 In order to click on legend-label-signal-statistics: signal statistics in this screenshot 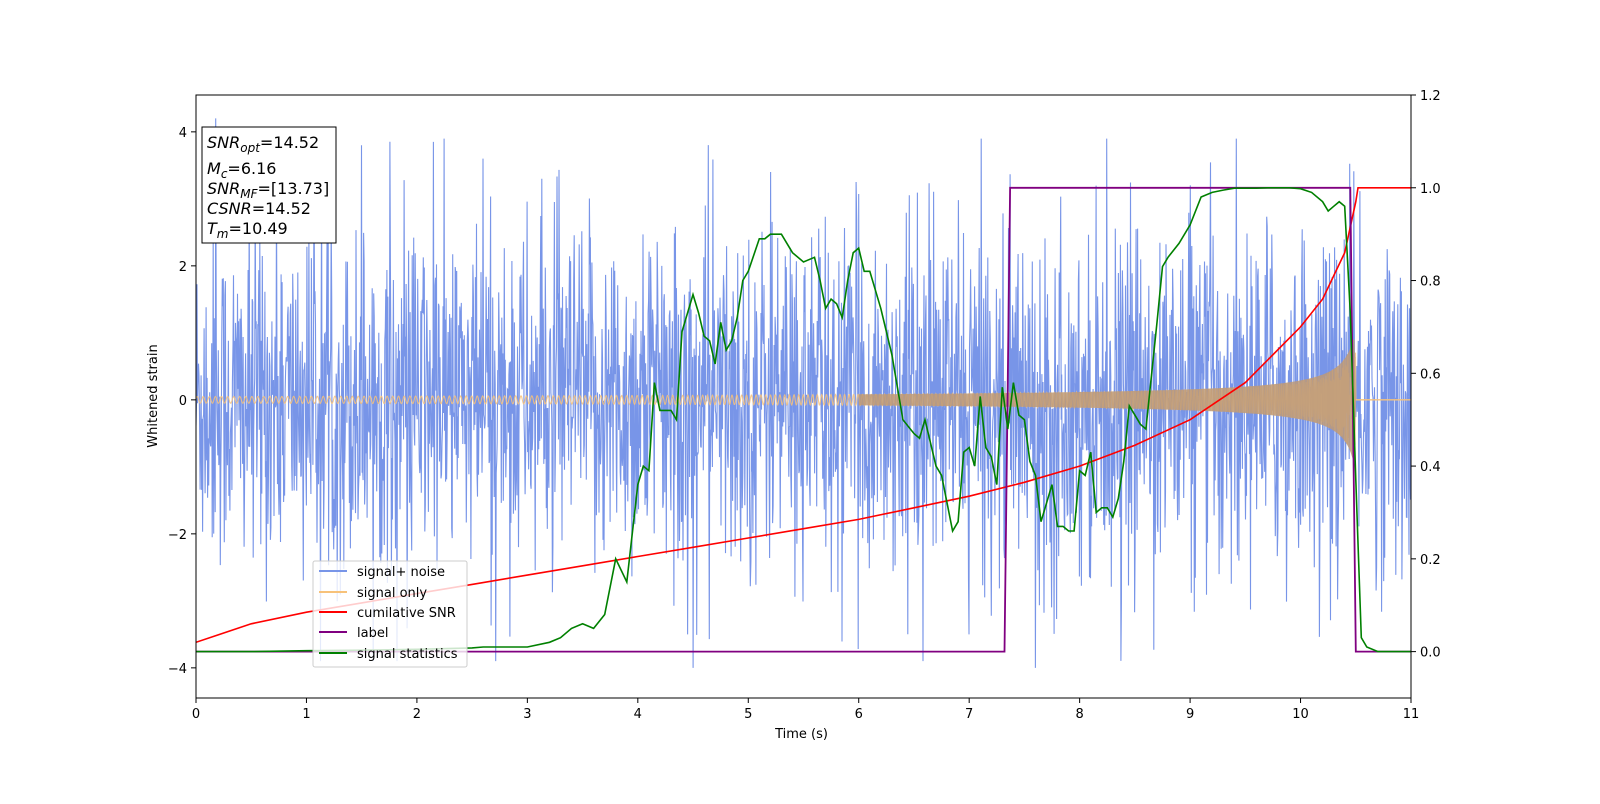, I will do `click(407, 654)`.